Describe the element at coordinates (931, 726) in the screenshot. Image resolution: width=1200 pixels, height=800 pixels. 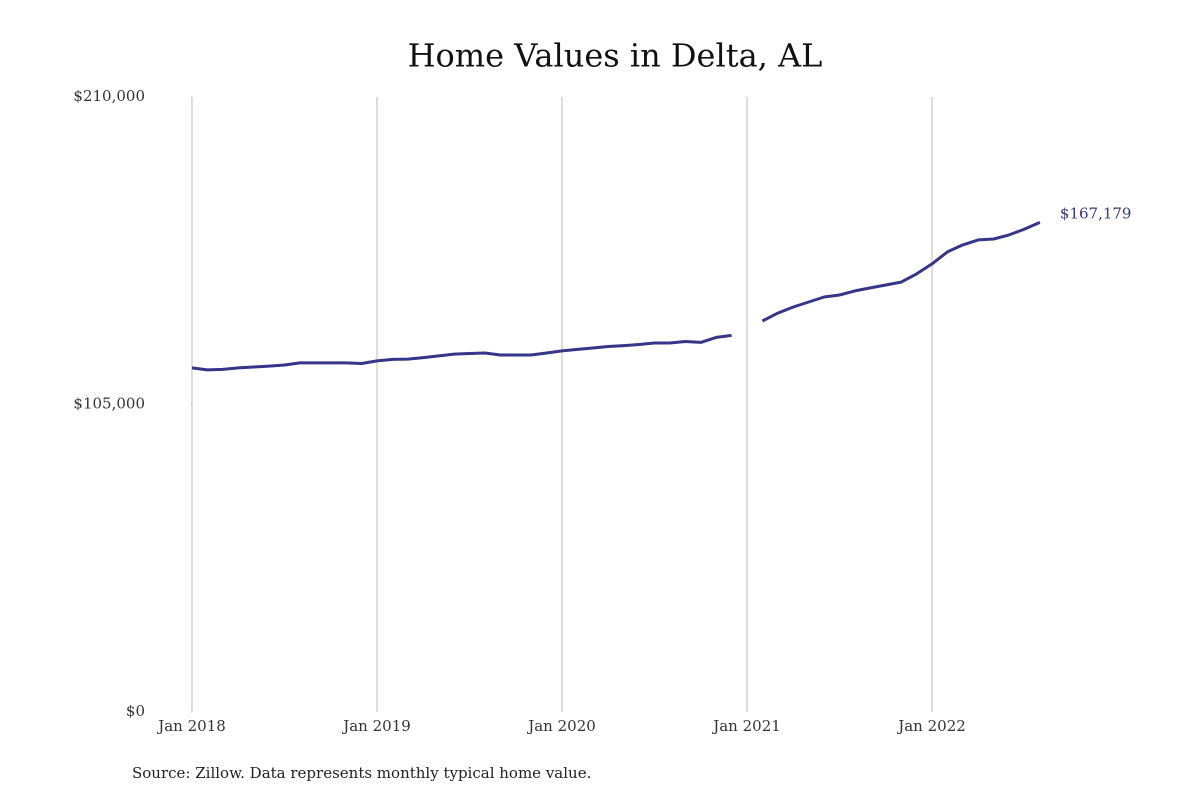
I see `x-tick-label: Jan 2022` at that location.